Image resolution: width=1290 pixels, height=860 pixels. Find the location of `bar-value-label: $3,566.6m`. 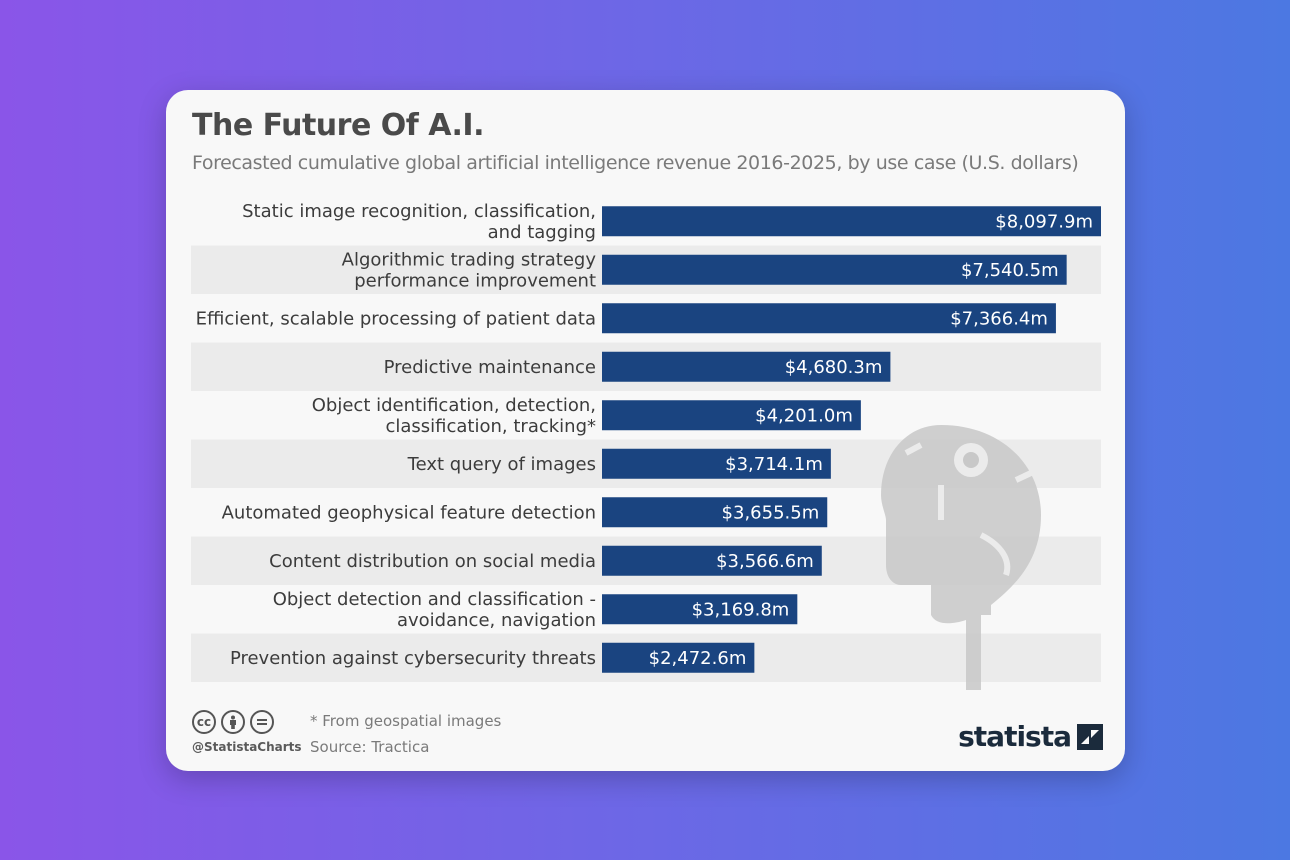

bar-value-label: $3,566.6m is located at coordinates (765, 561).